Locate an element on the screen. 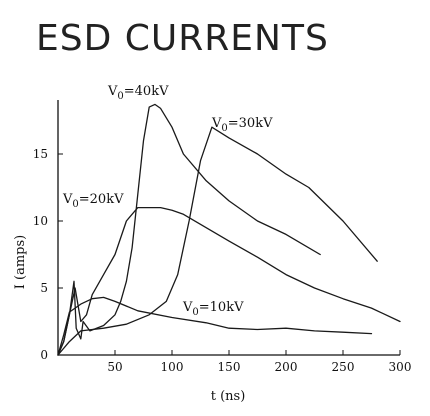 This screenshot has height=416, width=430. y-axis-label: I (amps) is located at coordinates (20, 262).